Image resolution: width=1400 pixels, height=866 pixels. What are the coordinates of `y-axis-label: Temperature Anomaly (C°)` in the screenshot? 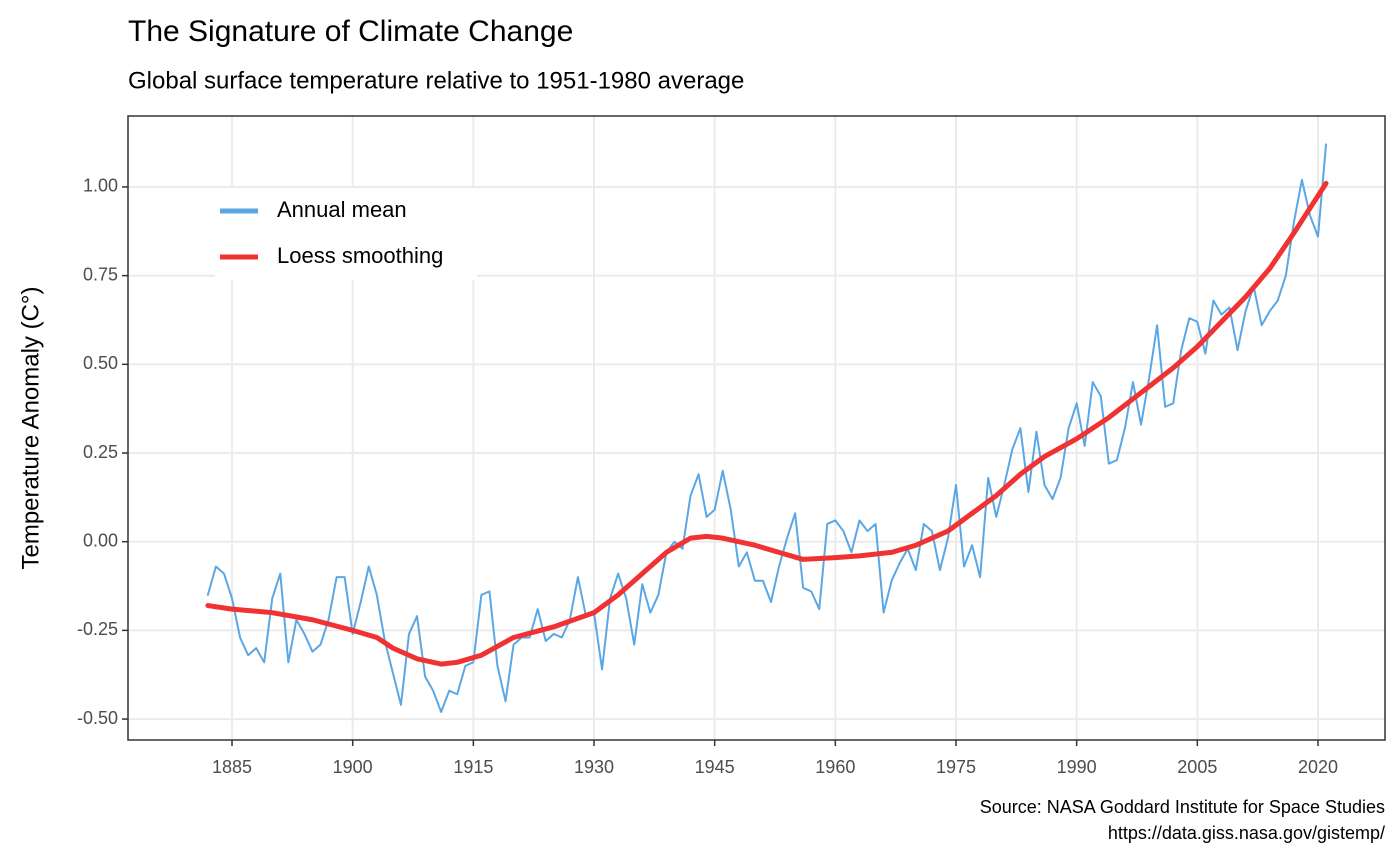 It's located at (30, 427).